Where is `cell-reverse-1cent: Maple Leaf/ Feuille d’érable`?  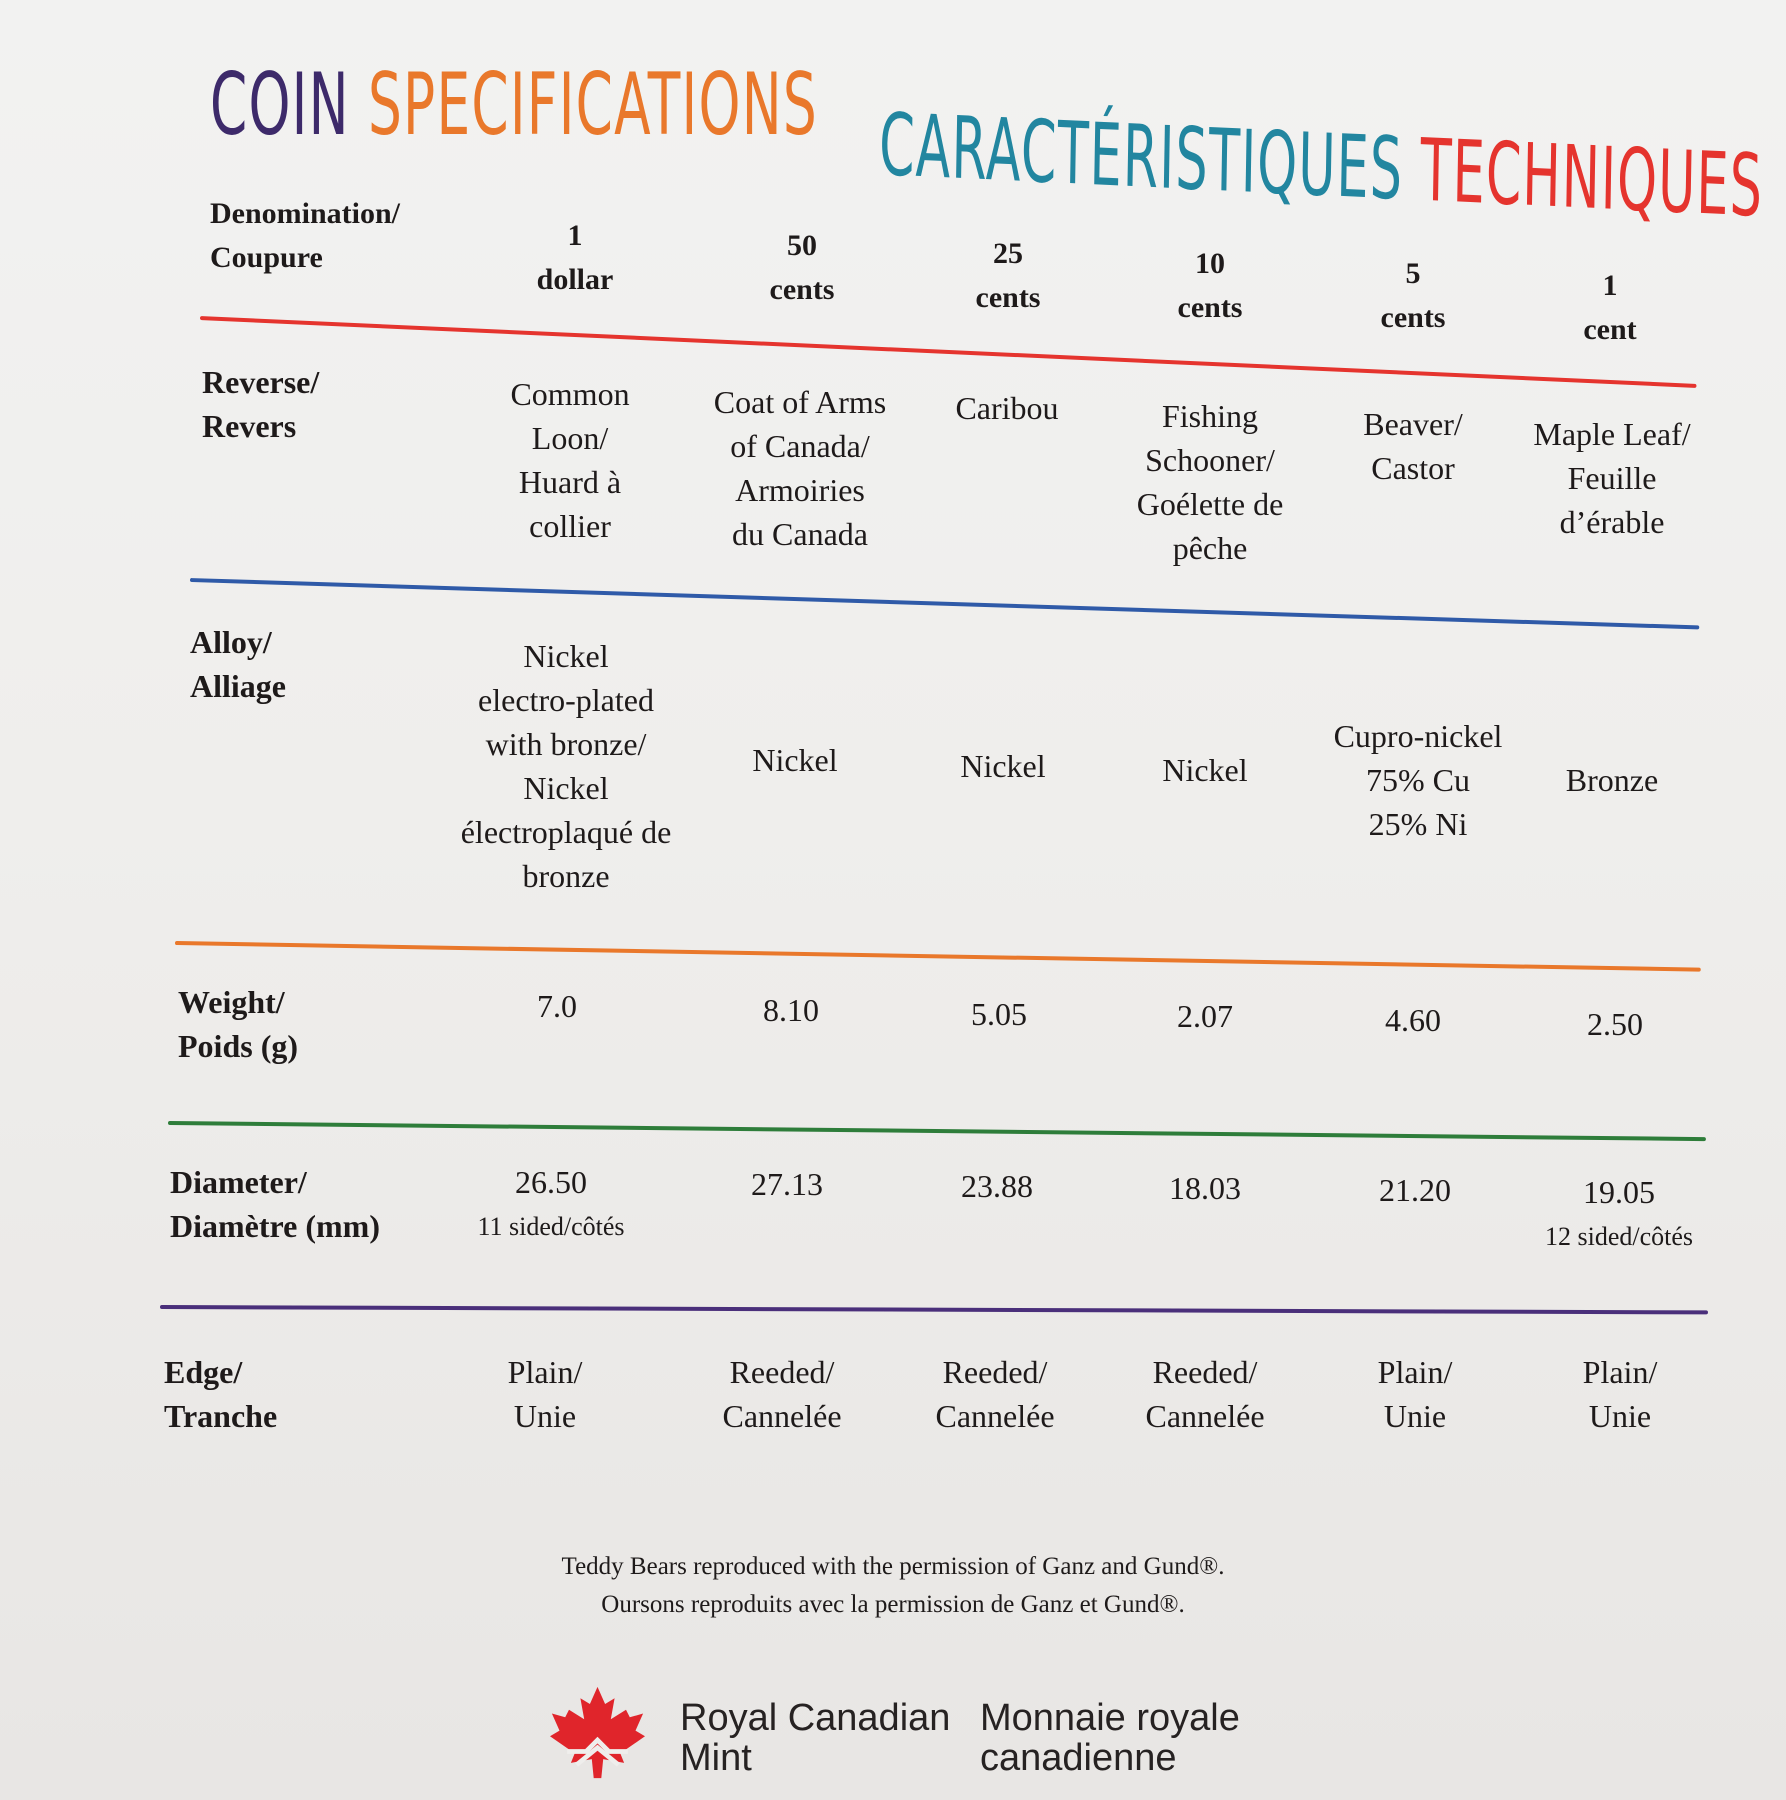 cell-reverse-1cent: Maple Leaf/ Feuille d’érable is located at coordinates (1612, 478).